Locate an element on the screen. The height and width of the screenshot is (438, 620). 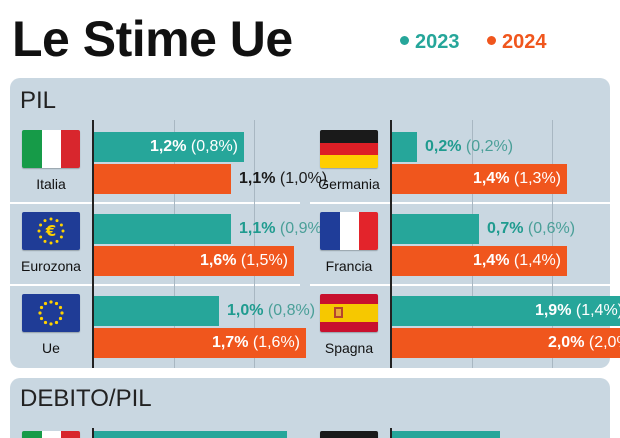
bar-2024-ue is located at coordinates (200, 343).